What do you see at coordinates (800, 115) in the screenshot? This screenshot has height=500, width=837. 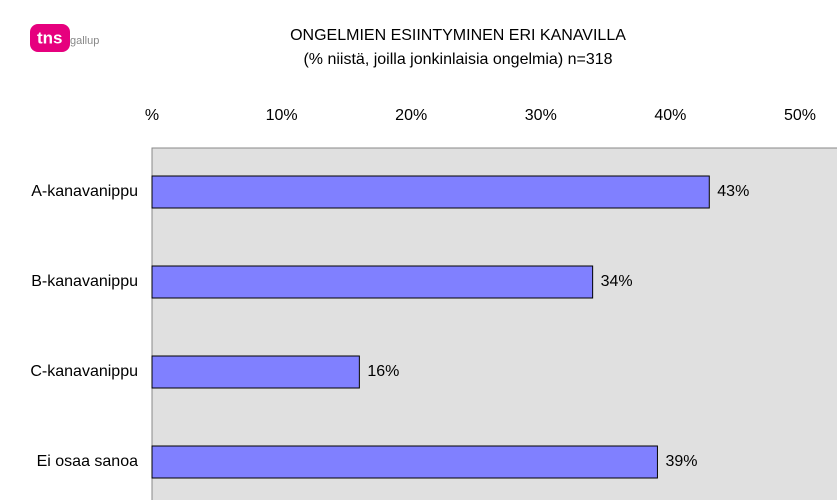 I see `x-tick-label: 50%` at bounding box center [800, 115].